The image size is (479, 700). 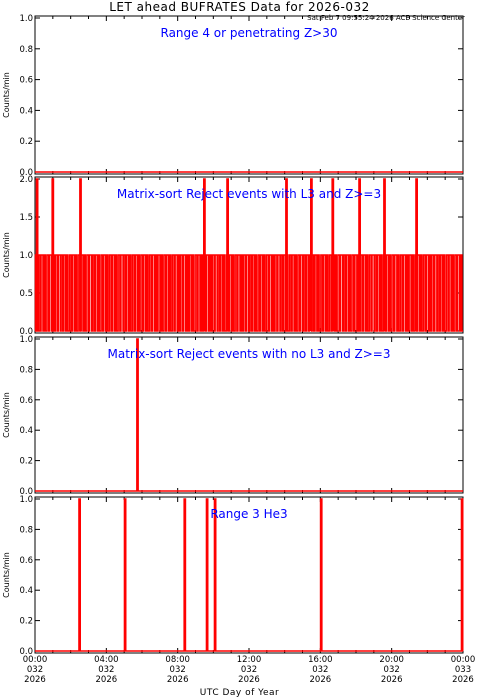 What do you see at coordinates (177, 660) in the screenshot?
I see `x-tick-label: 08:00` at bounding box center [177, 660].